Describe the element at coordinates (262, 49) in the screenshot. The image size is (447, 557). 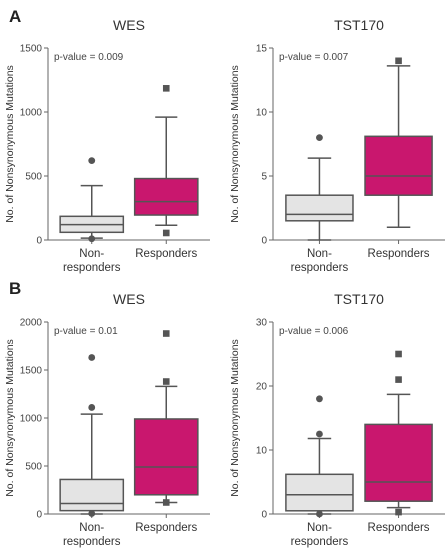
I see `y-tick-label: 15` at that location.